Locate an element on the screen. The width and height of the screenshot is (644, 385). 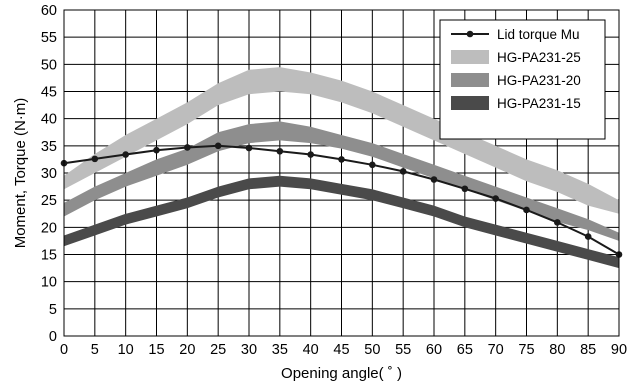
x-tick-label: 5 is located at coordinates (95, 350).